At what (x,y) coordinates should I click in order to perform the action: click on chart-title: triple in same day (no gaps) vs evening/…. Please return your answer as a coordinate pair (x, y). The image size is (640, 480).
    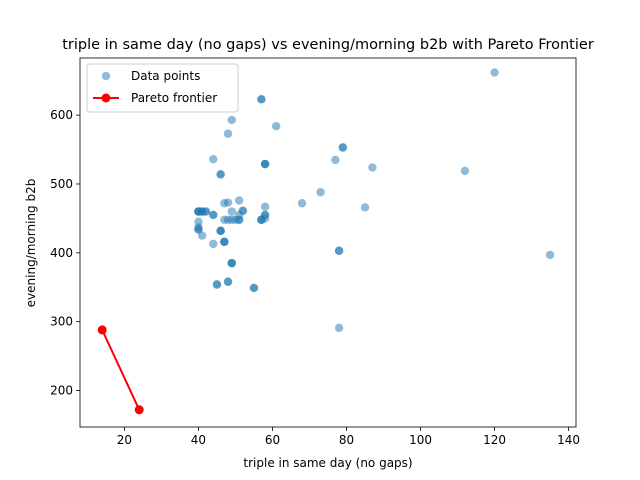
    Looking at the image, I should click on (328, 45).